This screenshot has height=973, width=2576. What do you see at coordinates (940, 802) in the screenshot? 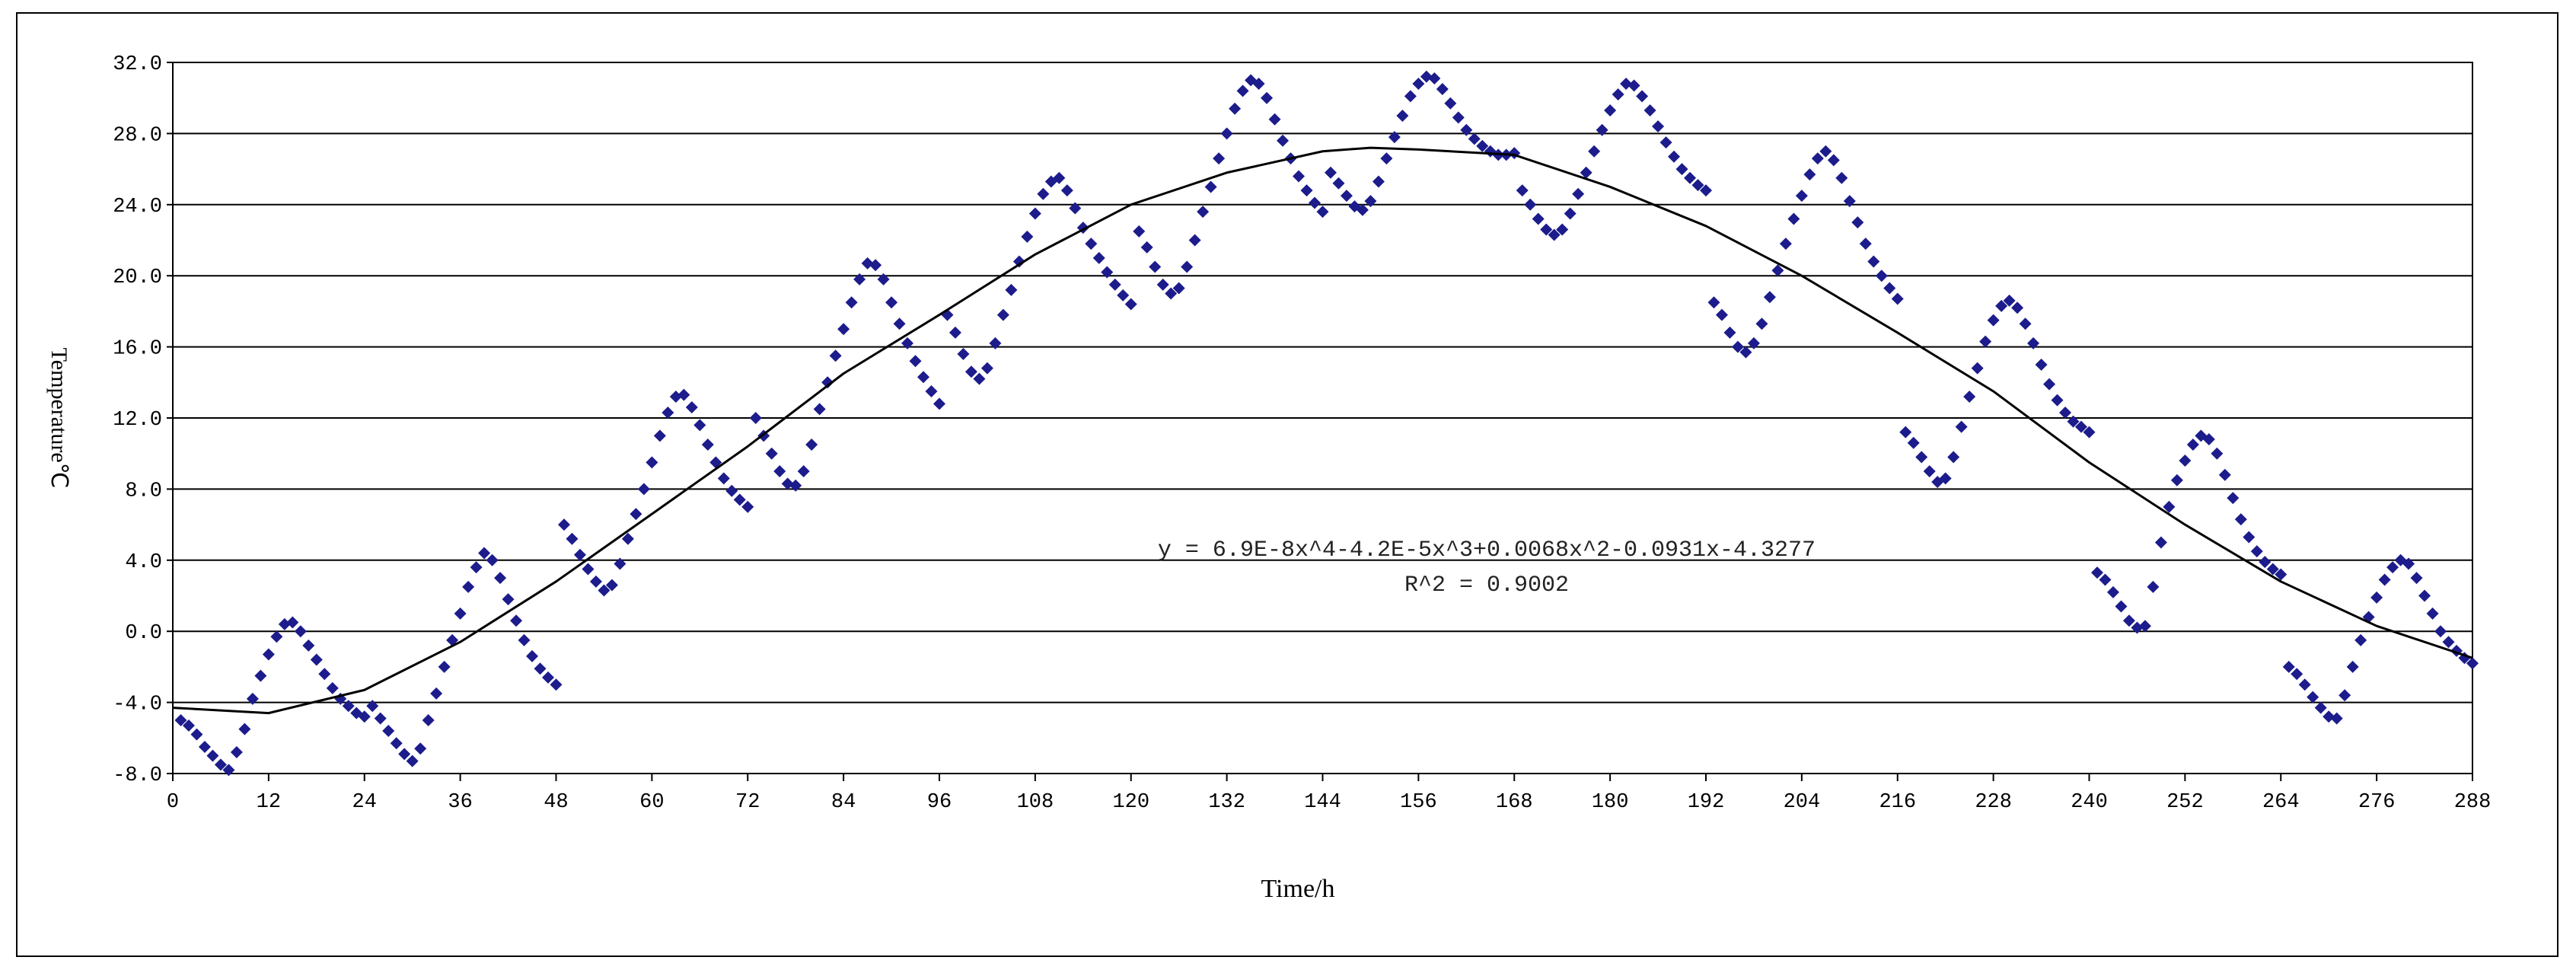
I see `x-tick-label: 96` at bounding box center [940, 802].